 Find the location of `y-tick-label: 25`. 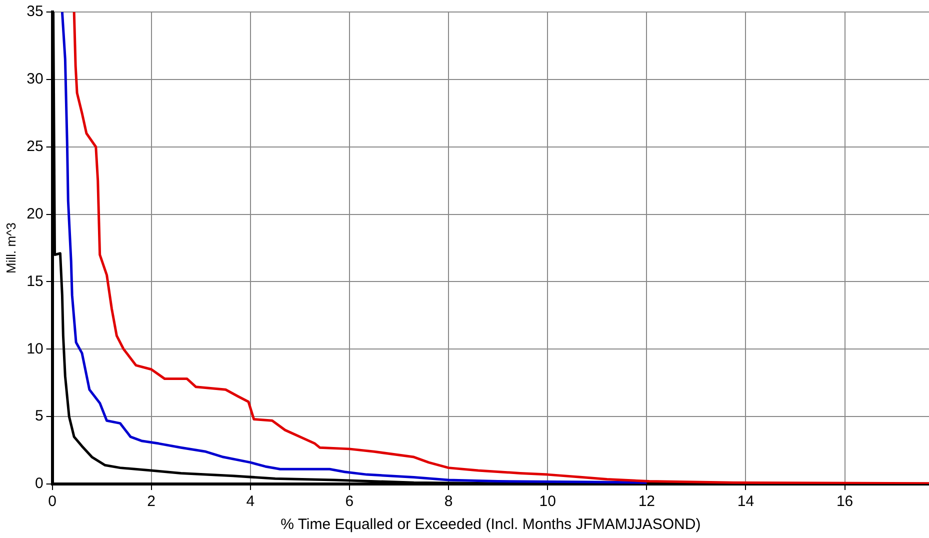

y-tick-label: 25 is located at coordinates (35, 146).